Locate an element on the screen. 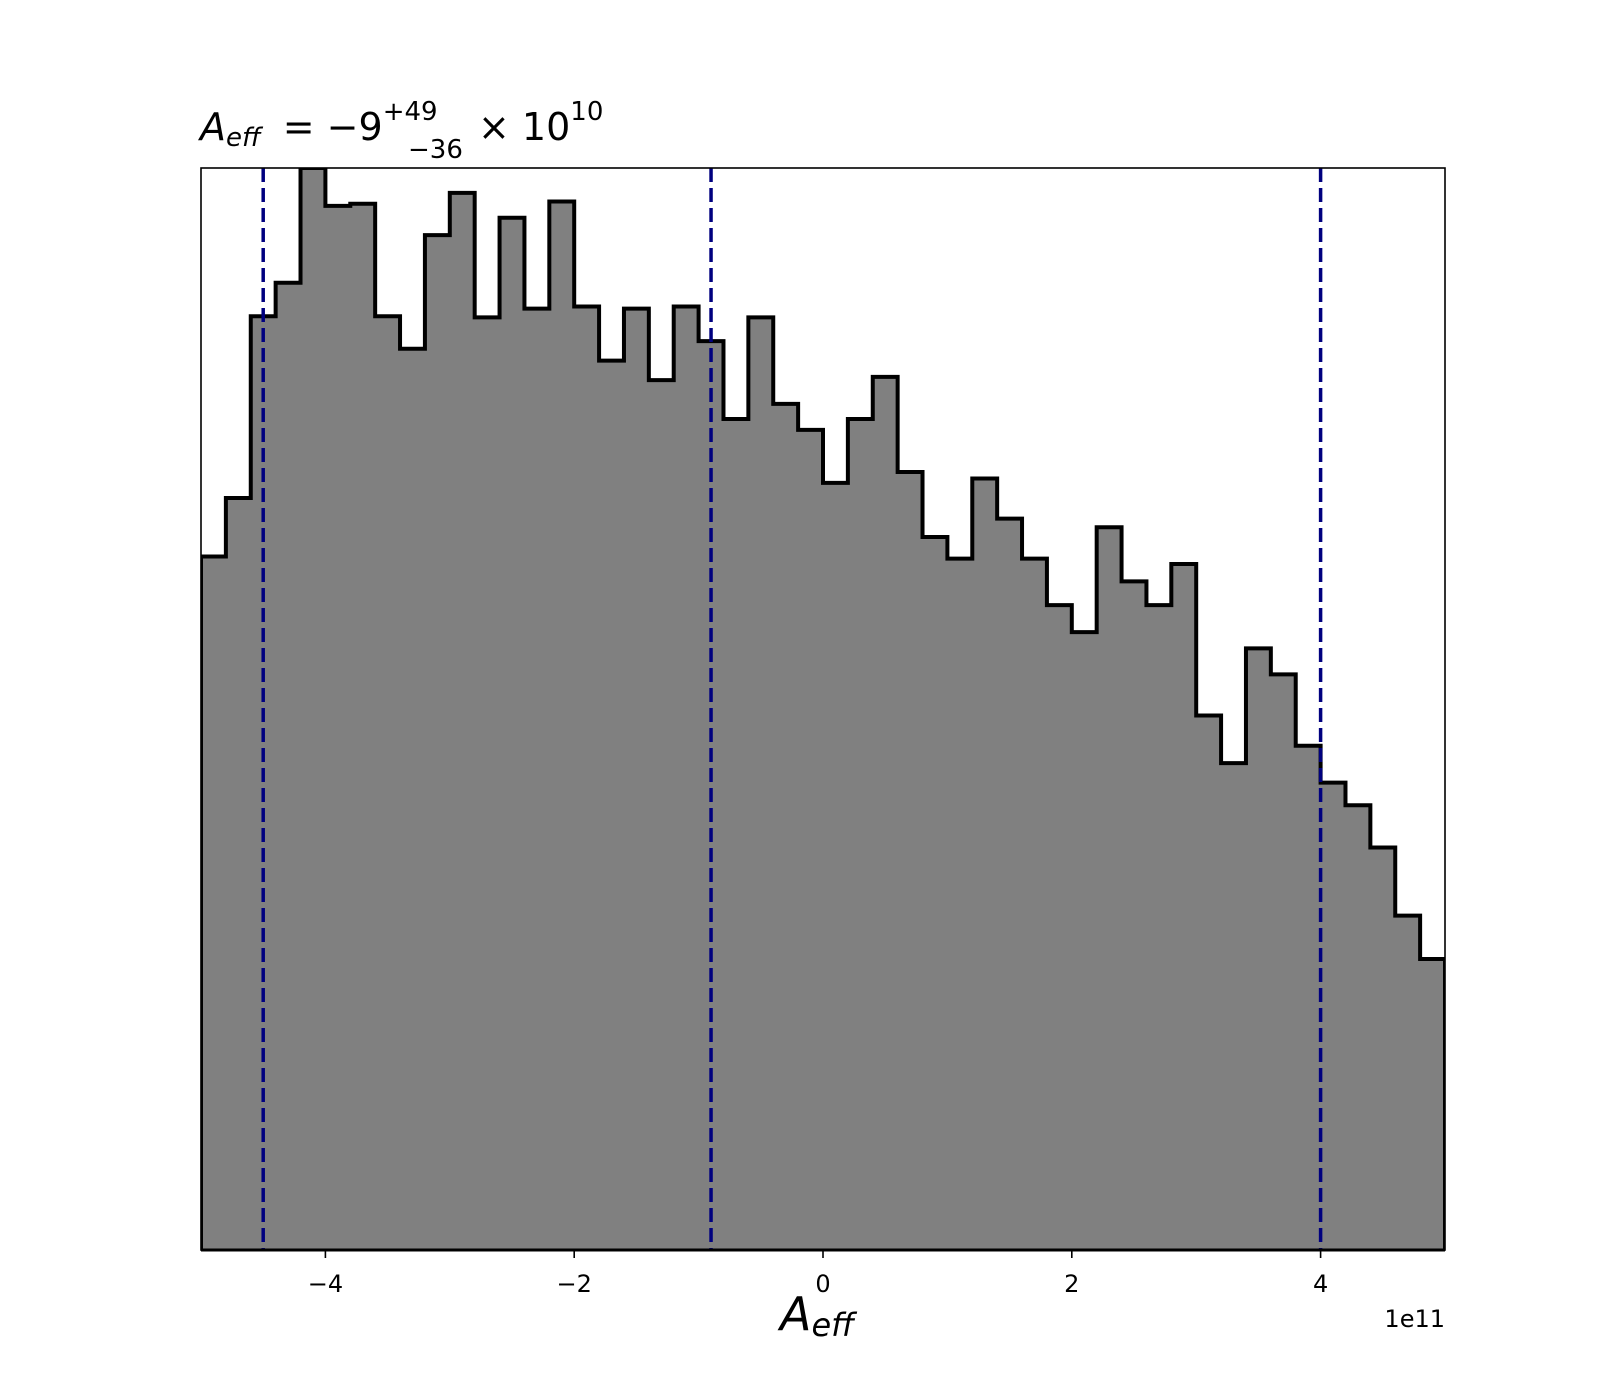 The width and height of the screenshot is (1600, 1400). x-axis: −4 −2 0 2 4 is located at coordinates (818, 1274).